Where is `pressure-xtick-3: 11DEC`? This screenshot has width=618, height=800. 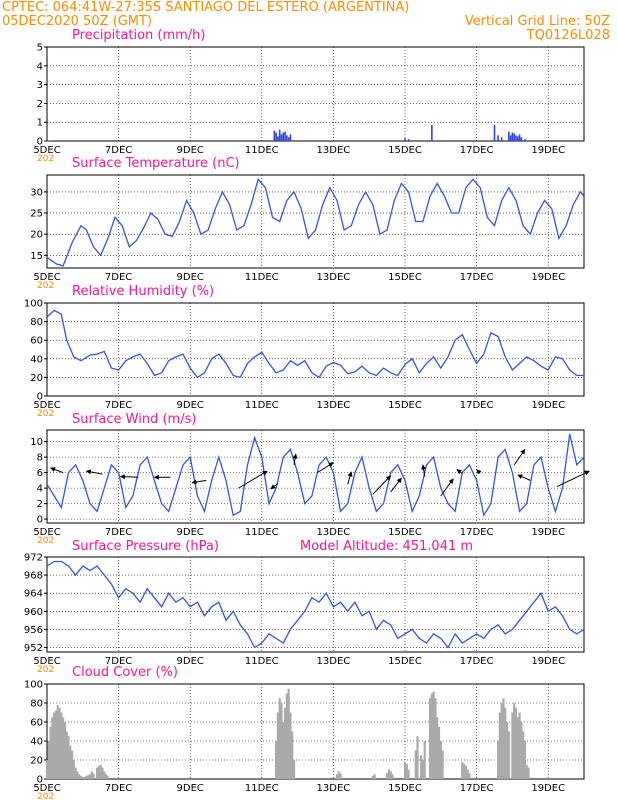
pressure-xtick-3: 11DEC is located at coordinates (262, 661).